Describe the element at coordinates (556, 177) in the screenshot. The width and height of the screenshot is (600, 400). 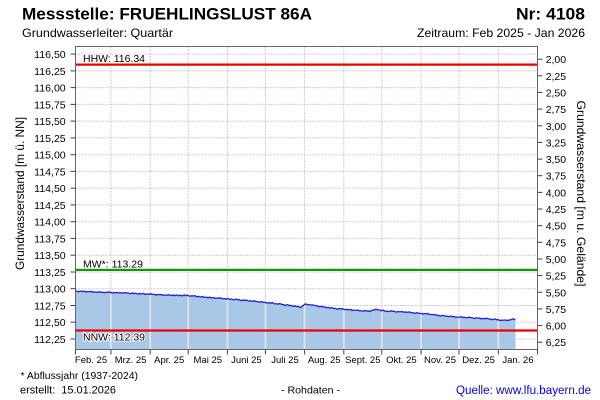
I see `svg-text: 3,75` at that location.